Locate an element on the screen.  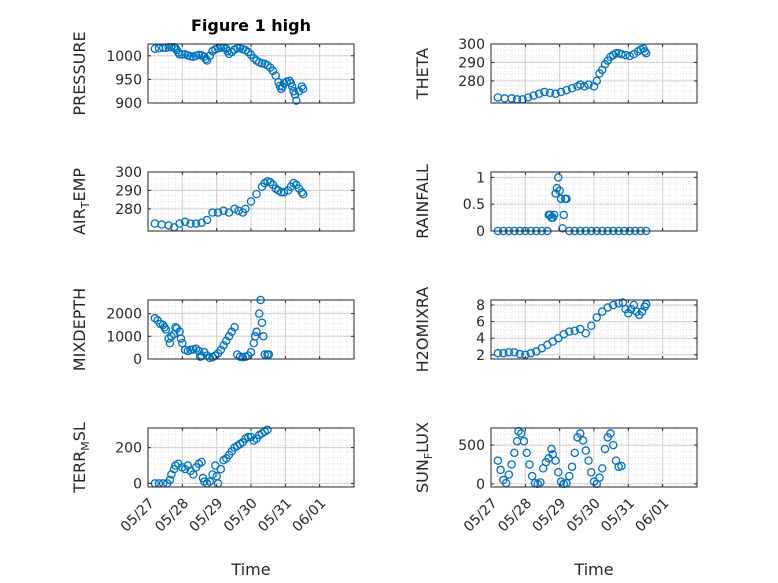
subplot-1: 900 950 1000 PRESSURE is located at coordinates (212, 73).